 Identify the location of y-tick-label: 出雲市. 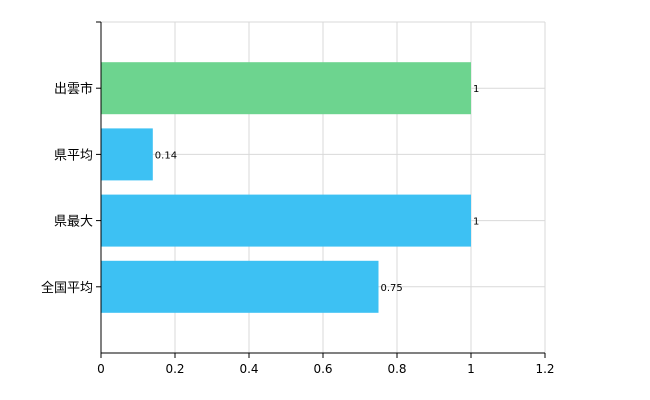
(73, 89).